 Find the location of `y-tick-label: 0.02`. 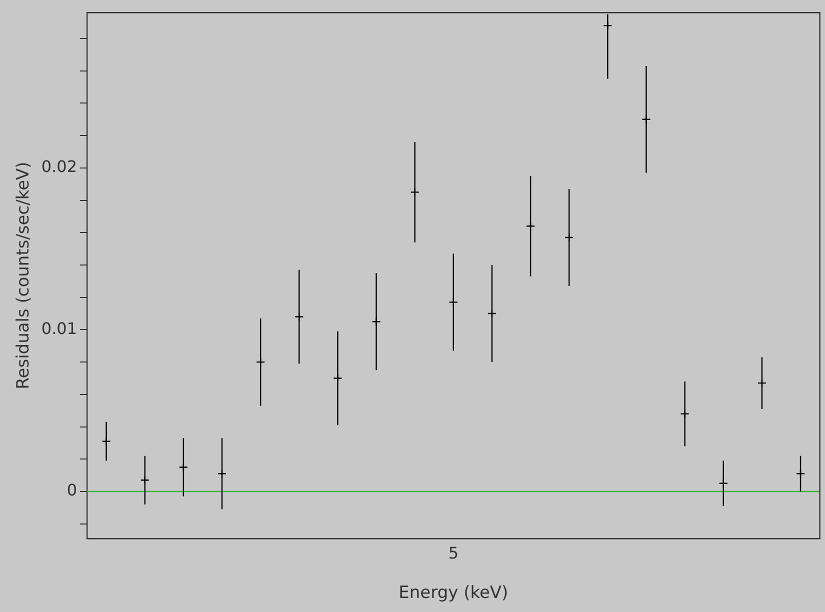

y-tick-label: 0.02 is located at coordinates (59, 166).